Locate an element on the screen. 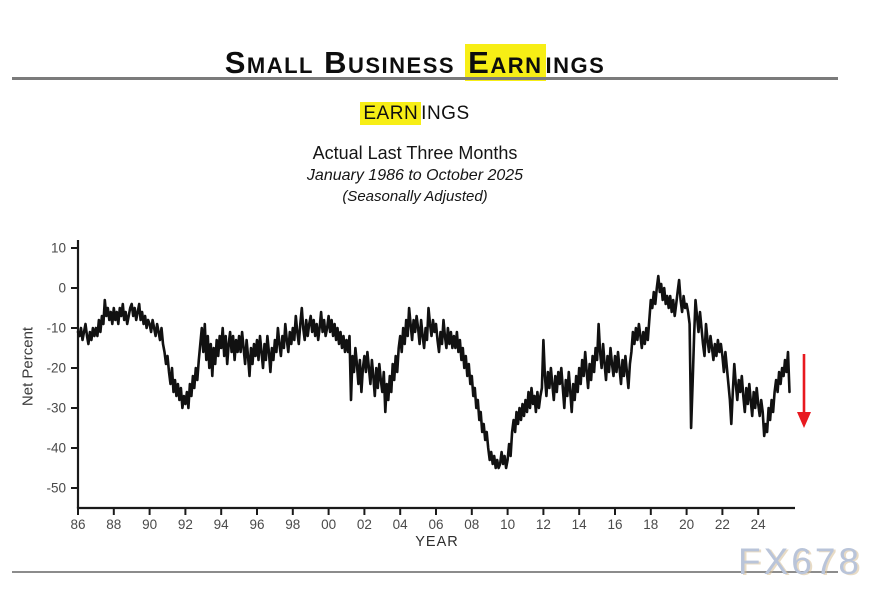 This screenshot has width=876, height=595. x-tick-label: 16 is located at coordinates (614, 524).